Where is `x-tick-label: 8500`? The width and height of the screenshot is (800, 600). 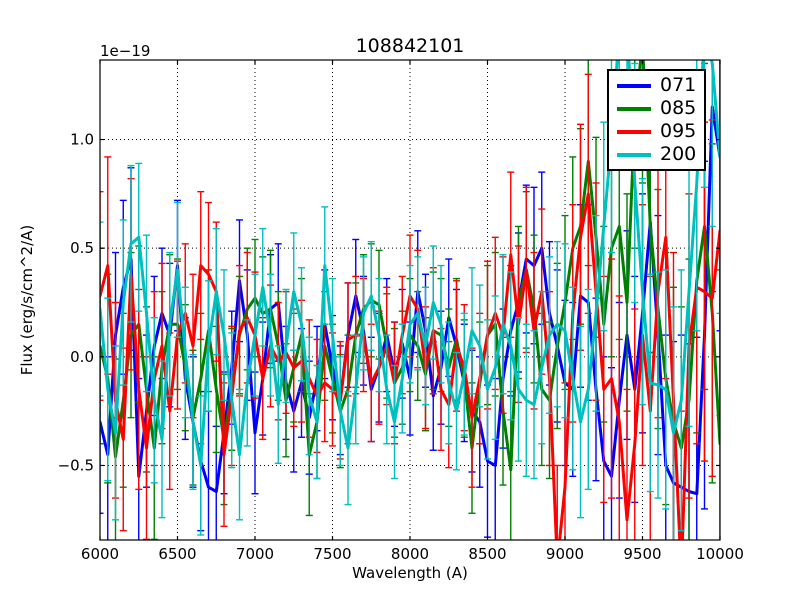 x-tick-label: 8500 is located at coordinates (487, 554).